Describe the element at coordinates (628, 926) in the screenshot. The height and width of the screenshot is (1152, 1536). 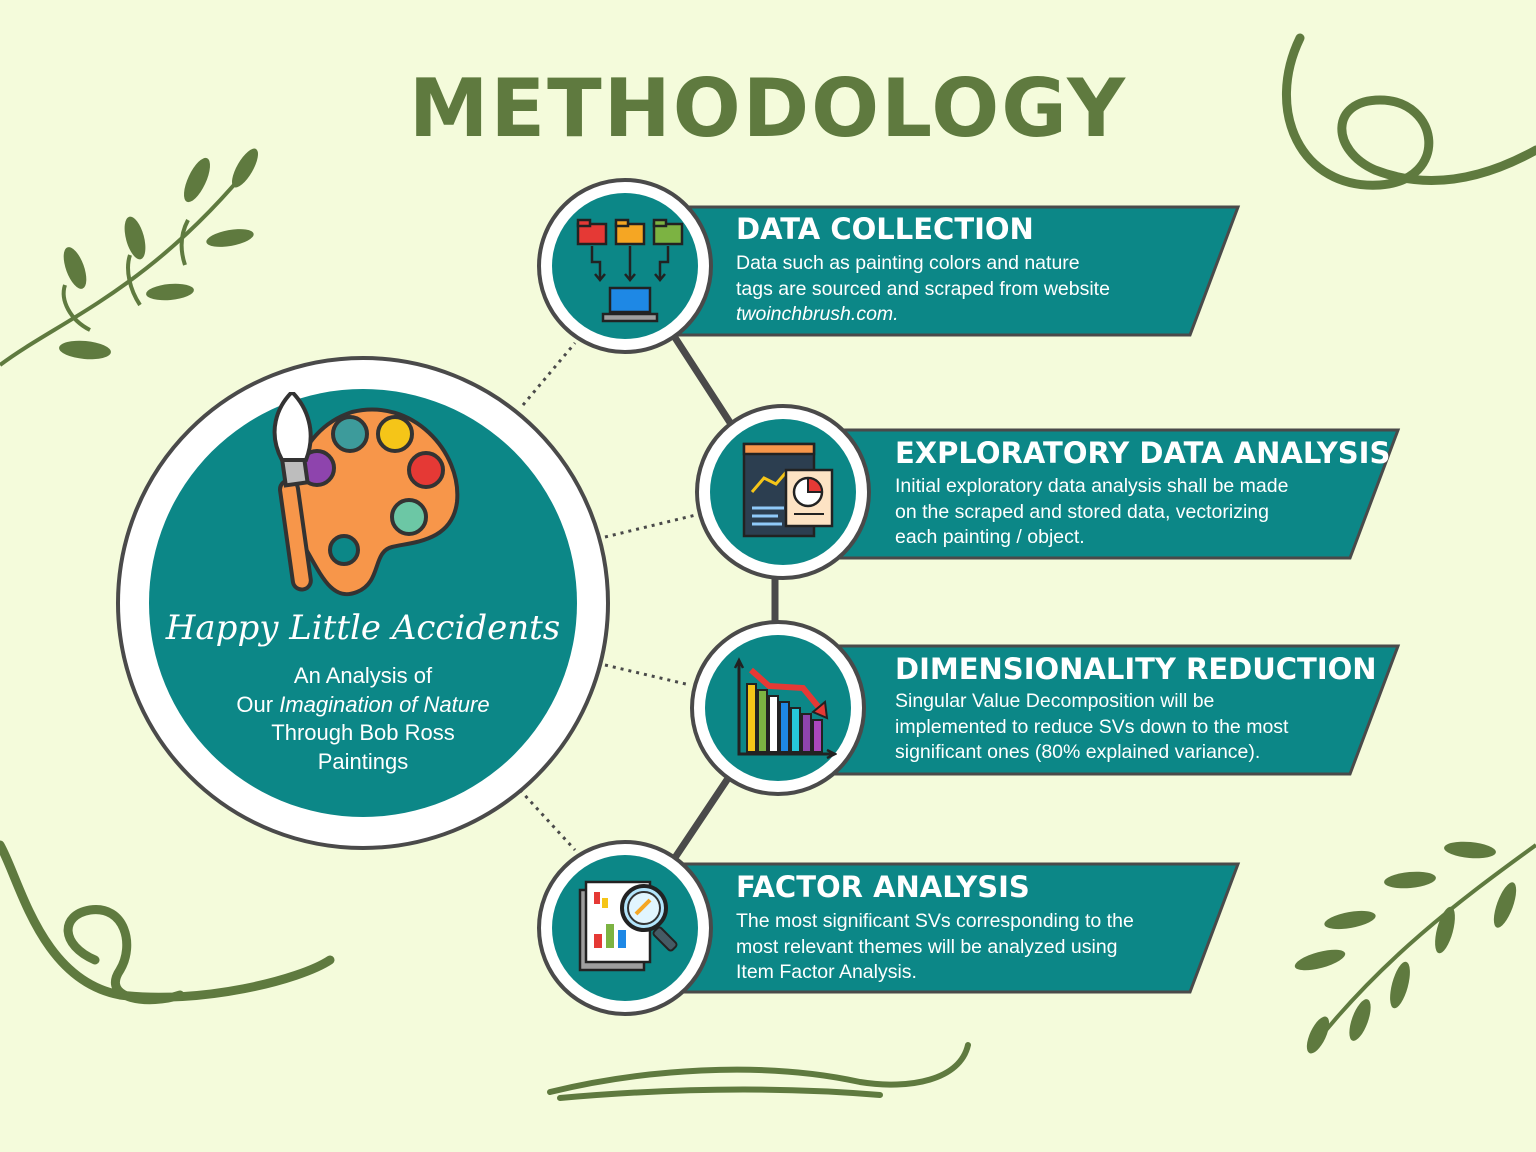
I see `magnifier-report-icon` at that location.